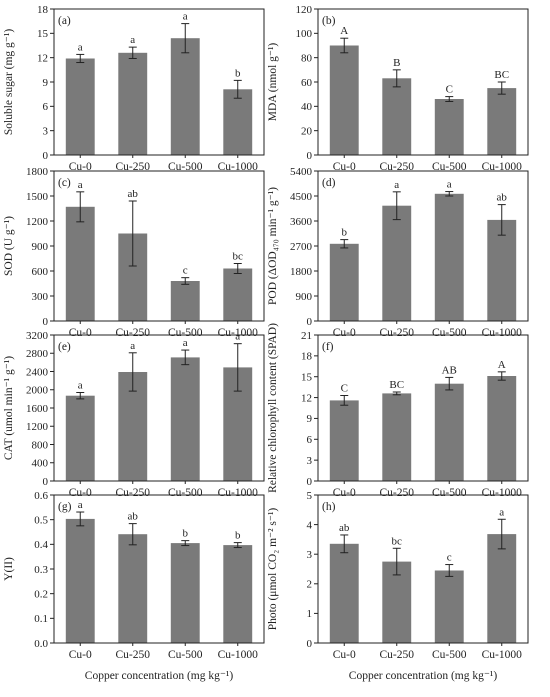 Image resolution: width=550 pixels, height=697 pixels. Describe the element at coordinates (329, 183) in the screenshot. I see `panel-label: (d)` at that location.